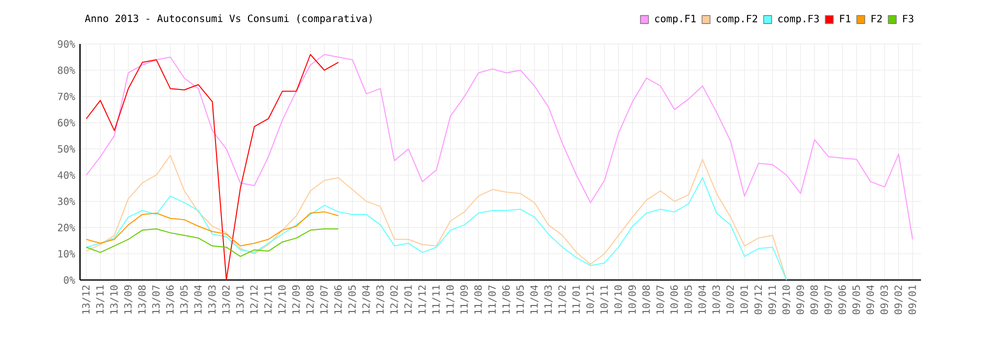 Image resolution: width=1000 pixels, height=340 pixels. What do you see at coordinates (758, 300) in the screenshot?
I see `x-tick-label: 09/12` at bounding box center [758, 300].